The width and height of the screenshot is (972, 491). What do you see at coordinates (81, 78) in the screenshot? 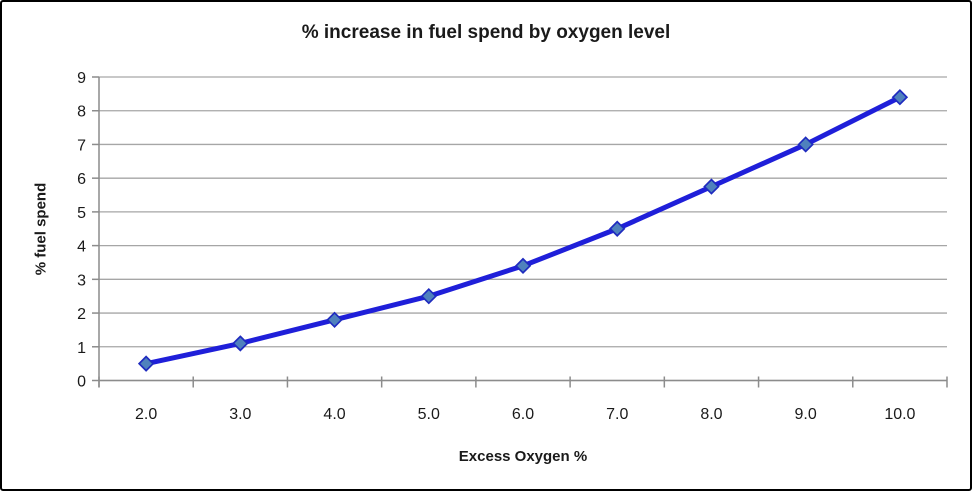
I see `y-tick-label: 9` at bounding box center [81, 78].